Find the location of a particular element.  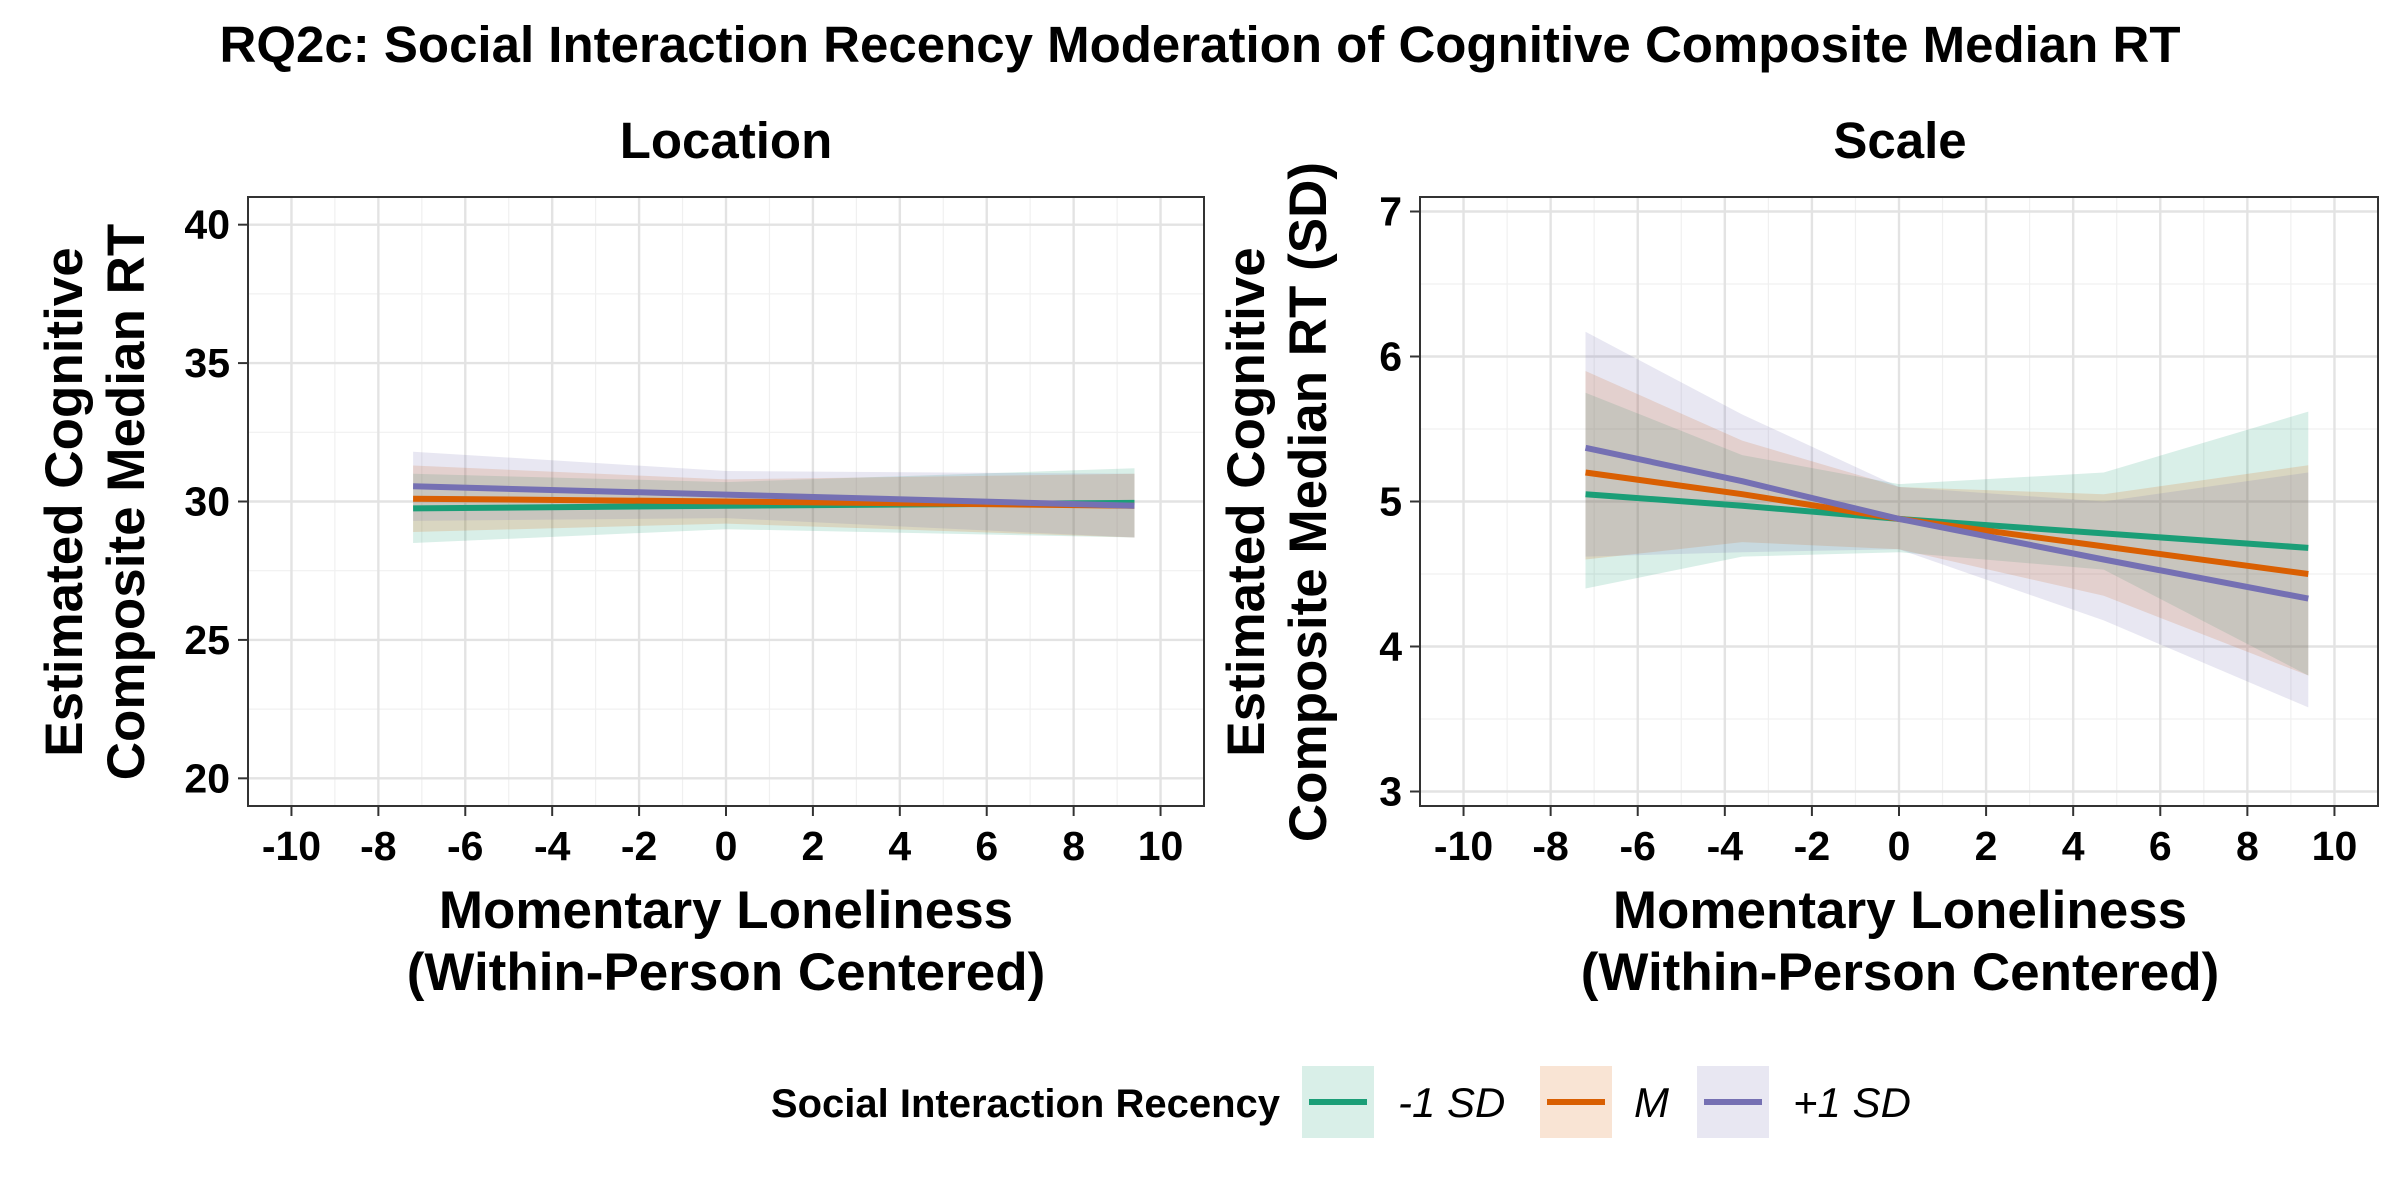

location-x-axis-title-line2: (Within-Person Centered) is located at coordinates (726, 972).